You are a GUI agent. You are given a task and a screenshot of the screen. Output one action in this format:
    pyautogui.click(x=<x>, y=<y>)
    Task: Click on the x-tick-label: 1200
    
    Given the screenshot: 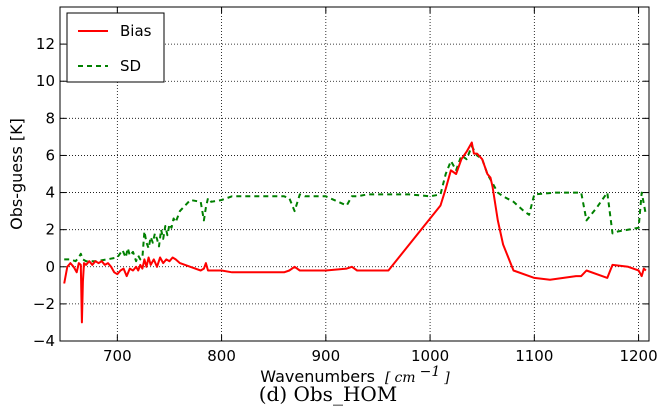 What is the action you would take?
    pyautogui.click(x=638, y=356)
    